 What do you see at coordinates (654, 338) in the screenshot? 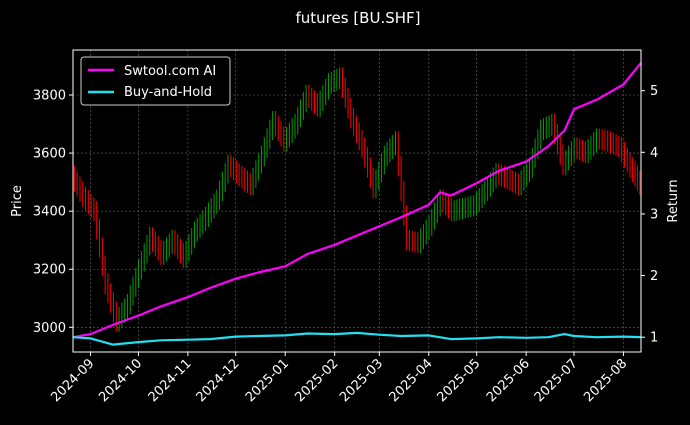
I see `y2-tick-label: 1` at bounding box center [654, 338].